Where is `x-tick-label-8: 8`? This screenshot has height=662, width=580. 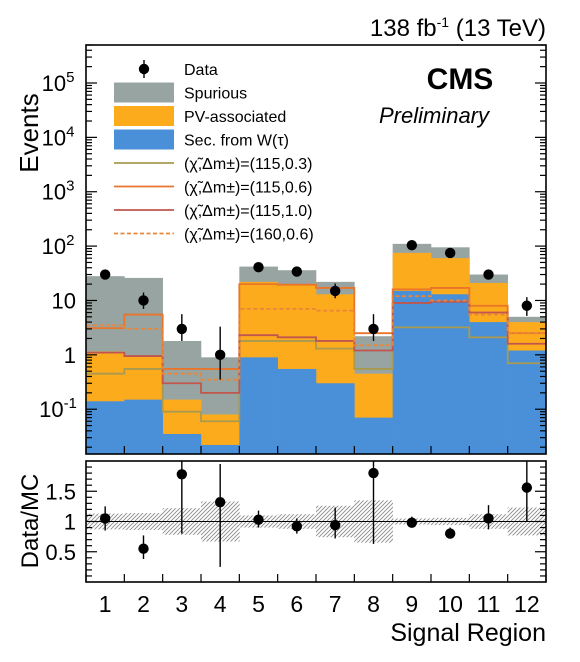 x-tick-label-8: 8 is located at coordinates (373, 604).